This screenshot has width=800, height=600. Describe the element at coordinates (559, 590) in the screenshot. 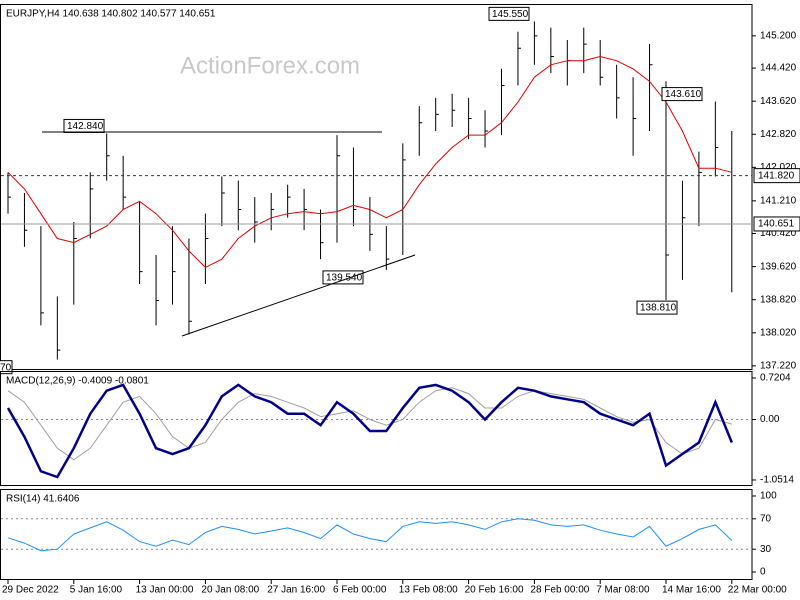

I see `x-tick-label: 28 Feb 00:00` at that location.